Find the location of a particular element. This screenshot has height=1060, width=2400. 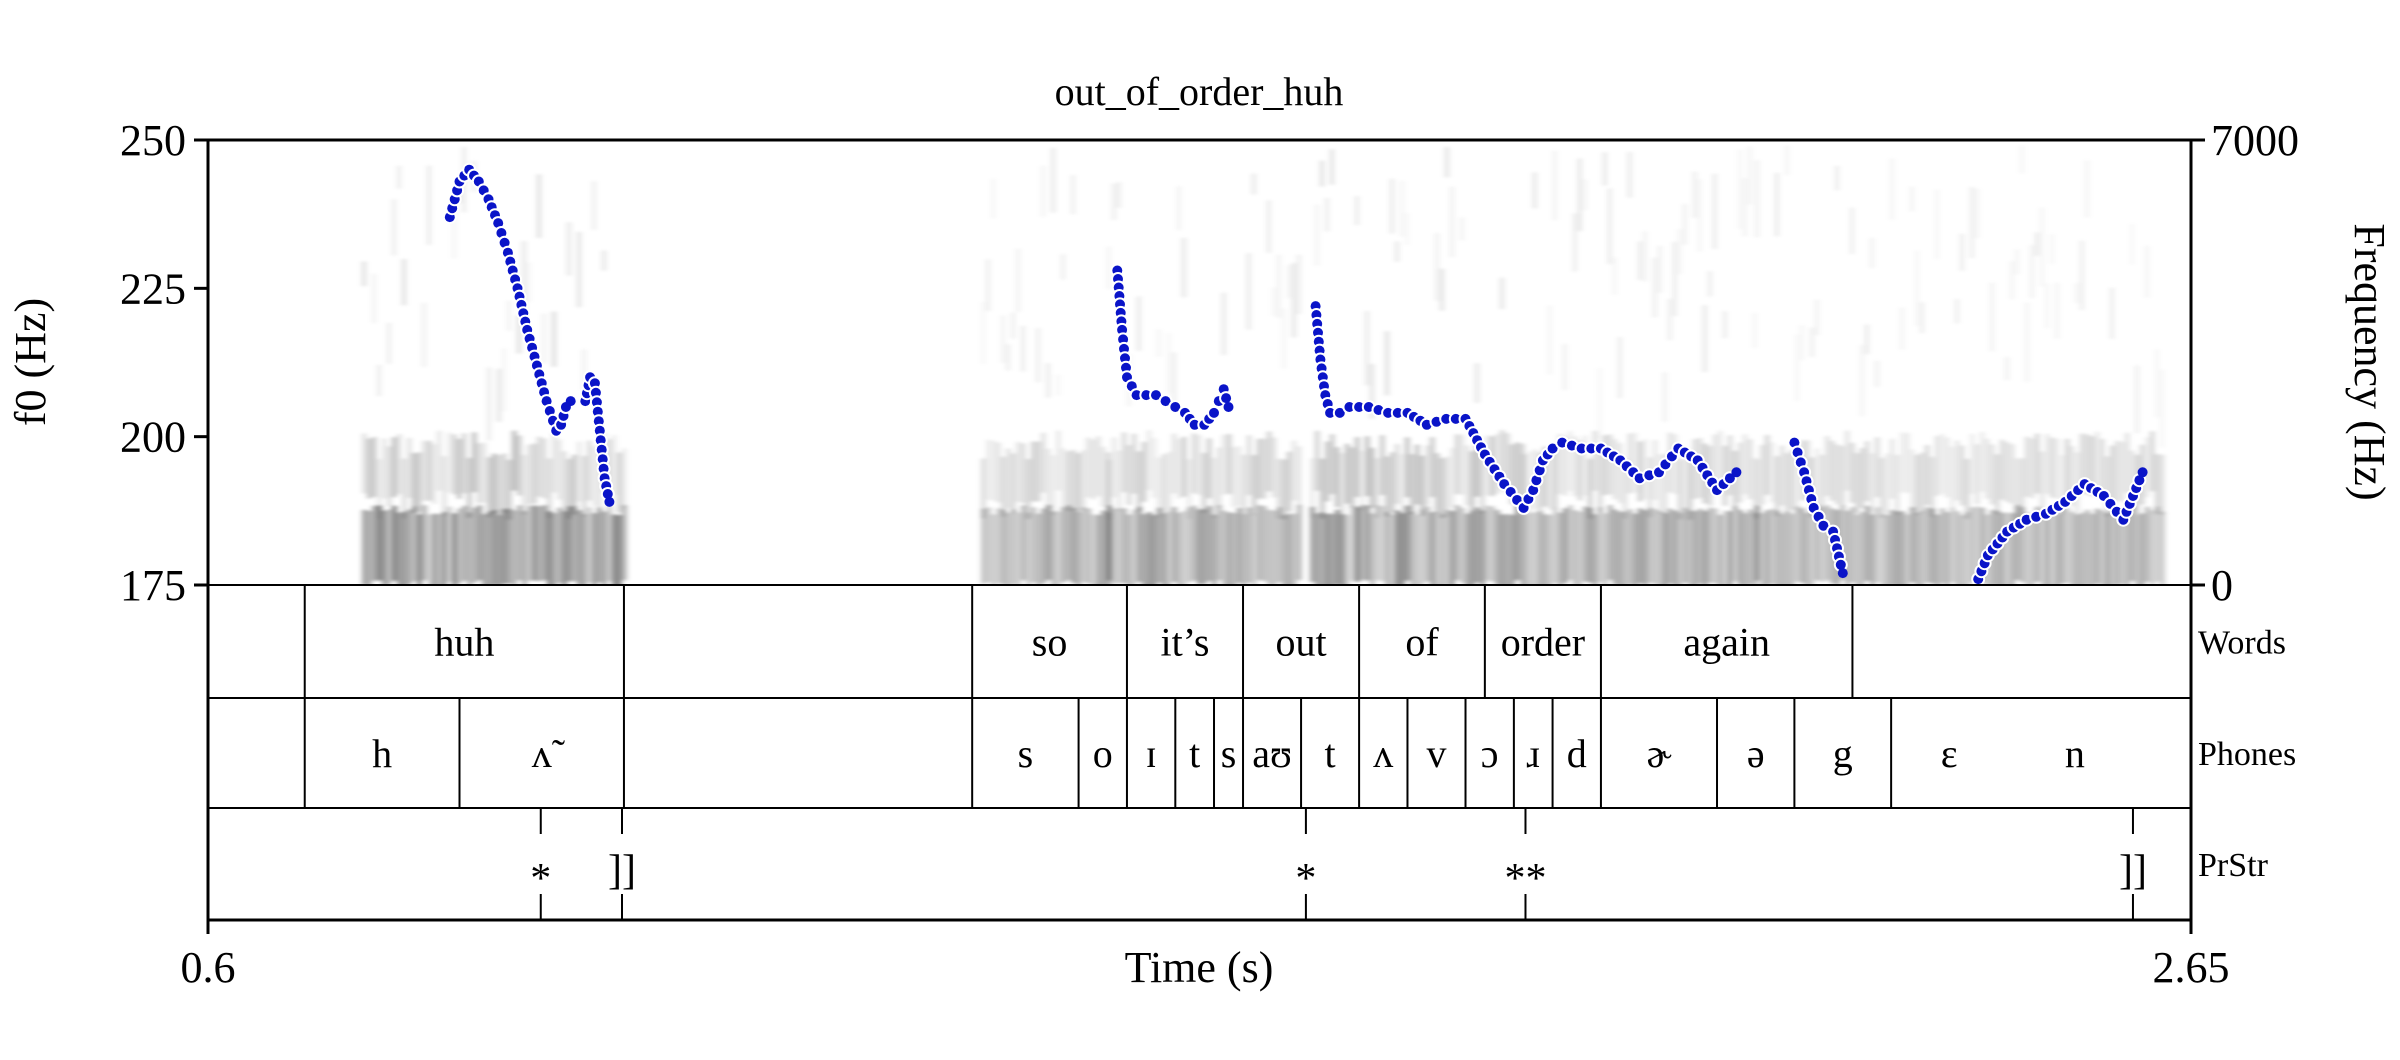

y-left-tick-label: 225 is located at coordinates (153, 288).